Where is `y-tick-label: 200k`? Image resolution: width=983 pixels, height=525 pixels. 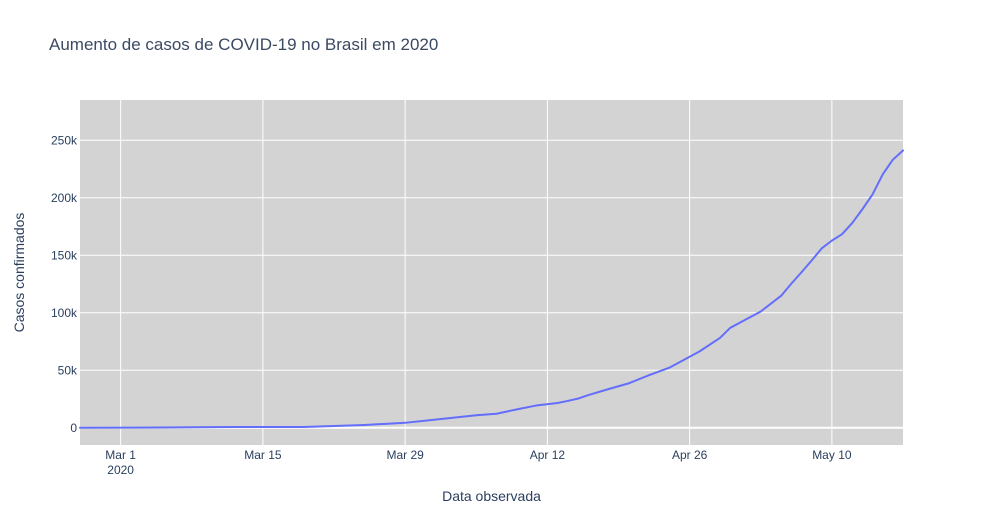 y-tick-label: 200k is located at coordinates (64, 198).